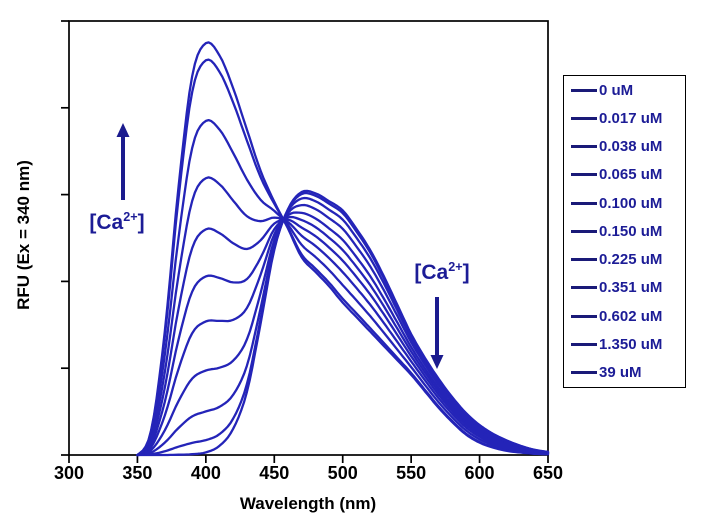  Describe the element at coordinates (631, 231) in the screenshot. I see `legend-item-label: 0.150 uM` at that location.